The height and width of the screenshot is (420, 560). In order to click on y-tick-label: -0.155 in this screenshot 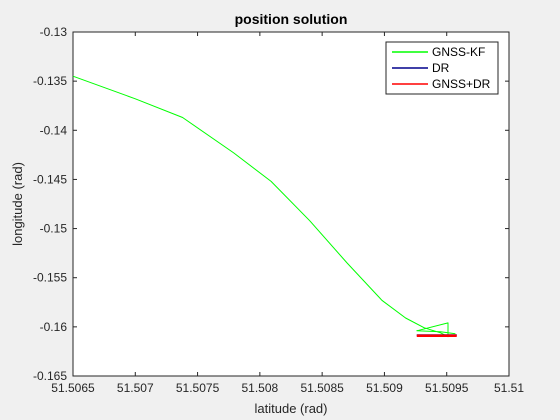, I will do `click(50, 278)`.